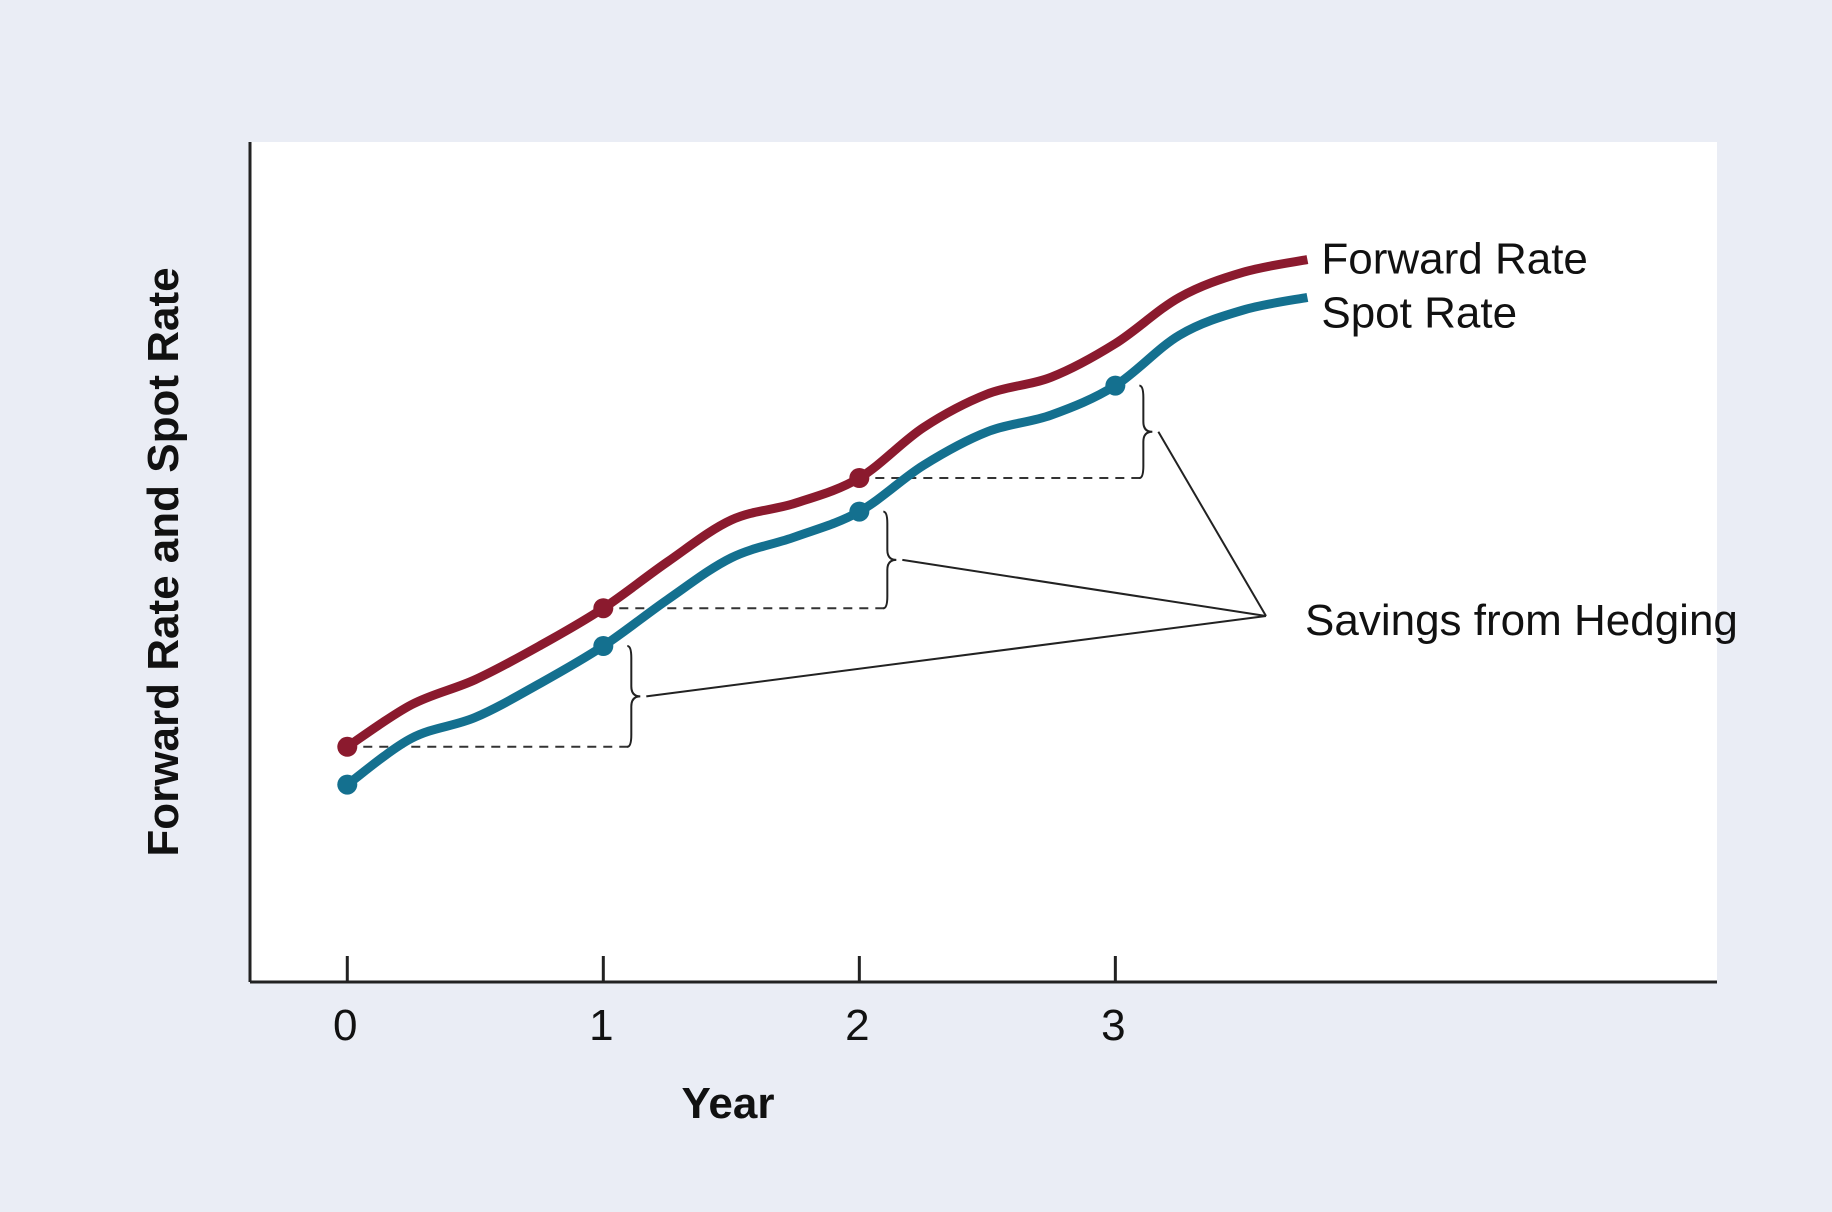 This screenshot has width=1832, height=1212. What do you see at coordinates (1419, 312) in the screenshot?
I see `spot-rate-label: Spot Rate` at bounding box center [1419, 312].